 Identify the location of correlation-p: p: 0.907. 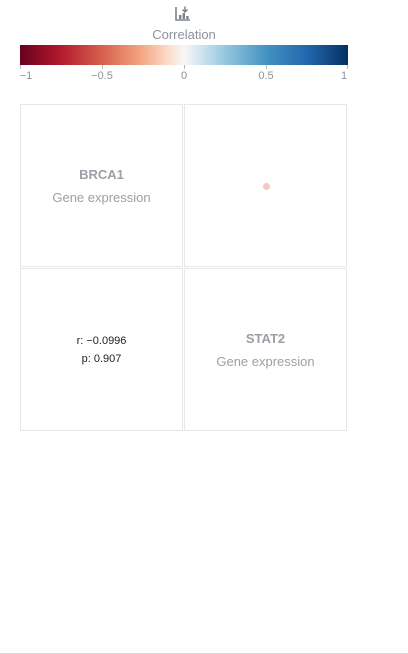
(101, 358).